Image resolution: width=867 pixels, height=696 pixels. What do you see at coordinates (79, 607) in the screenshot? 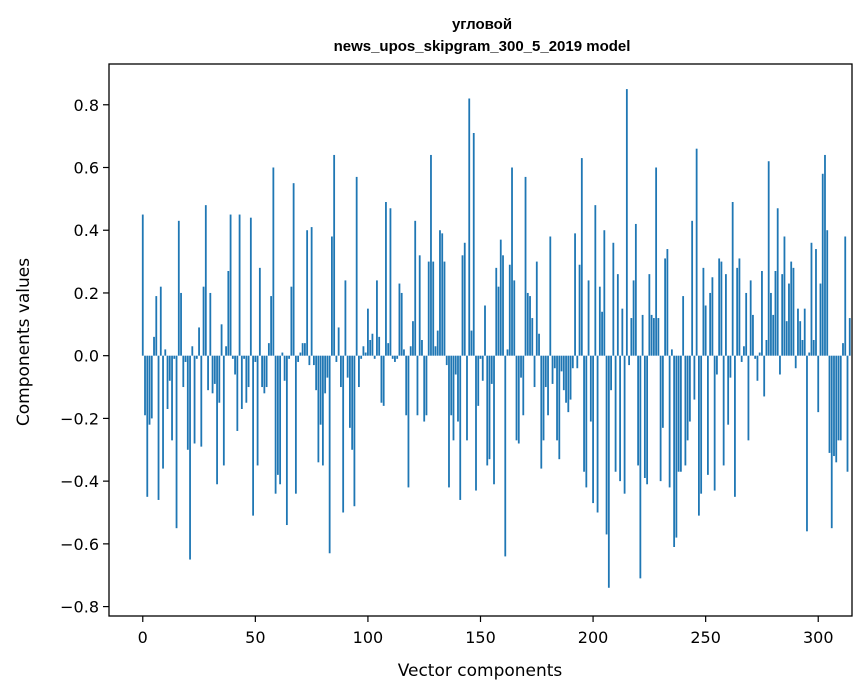
I see `y-tick-label: −0.8` at bounding box center [79, 607].